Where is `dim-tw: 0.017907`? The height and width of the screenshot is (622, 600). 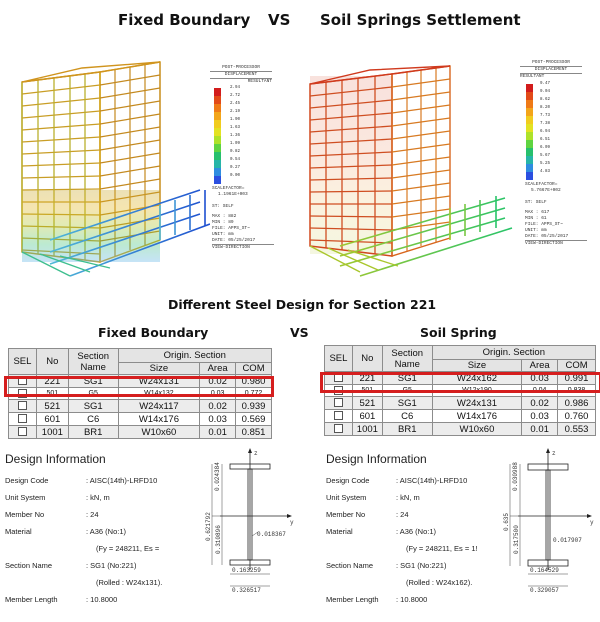
dim-tw: 0.017907 is located at coordinates (567, 540).